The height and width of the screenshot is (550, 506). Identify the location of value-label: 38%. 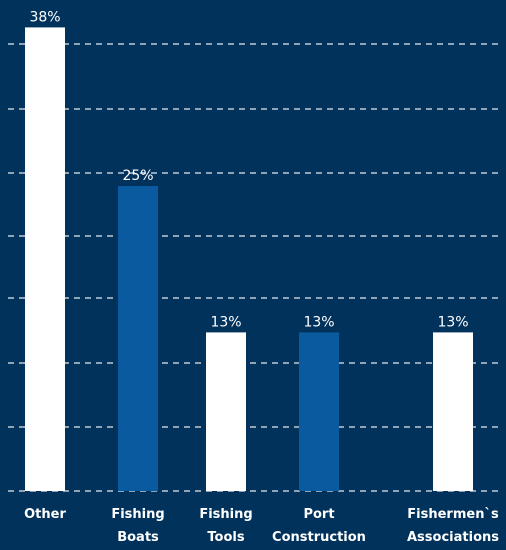
(44, 17).